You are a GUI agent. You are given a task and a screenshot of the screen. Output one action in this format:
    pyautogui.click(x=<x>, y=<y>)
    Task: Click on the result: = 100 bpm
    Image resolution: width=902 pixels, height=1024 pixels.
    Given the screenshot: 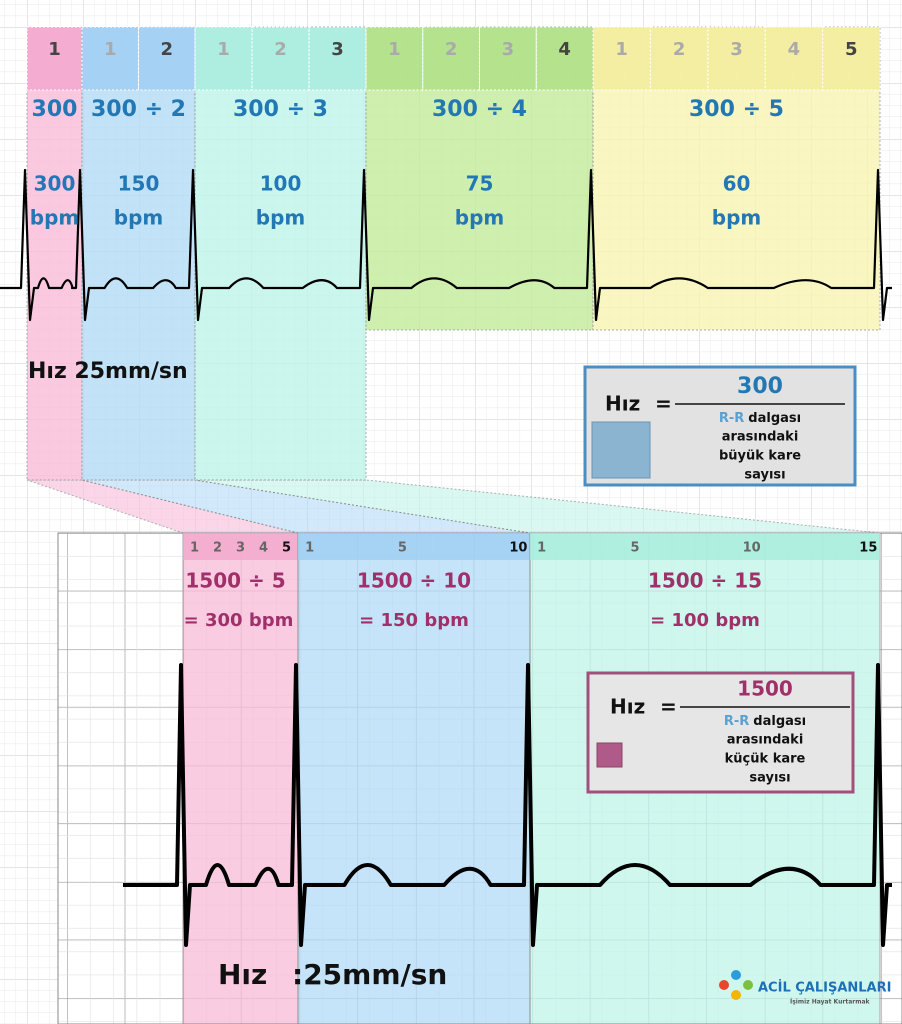 What is the action you would take?
    pyautogui.click(x=705, y=620)
    